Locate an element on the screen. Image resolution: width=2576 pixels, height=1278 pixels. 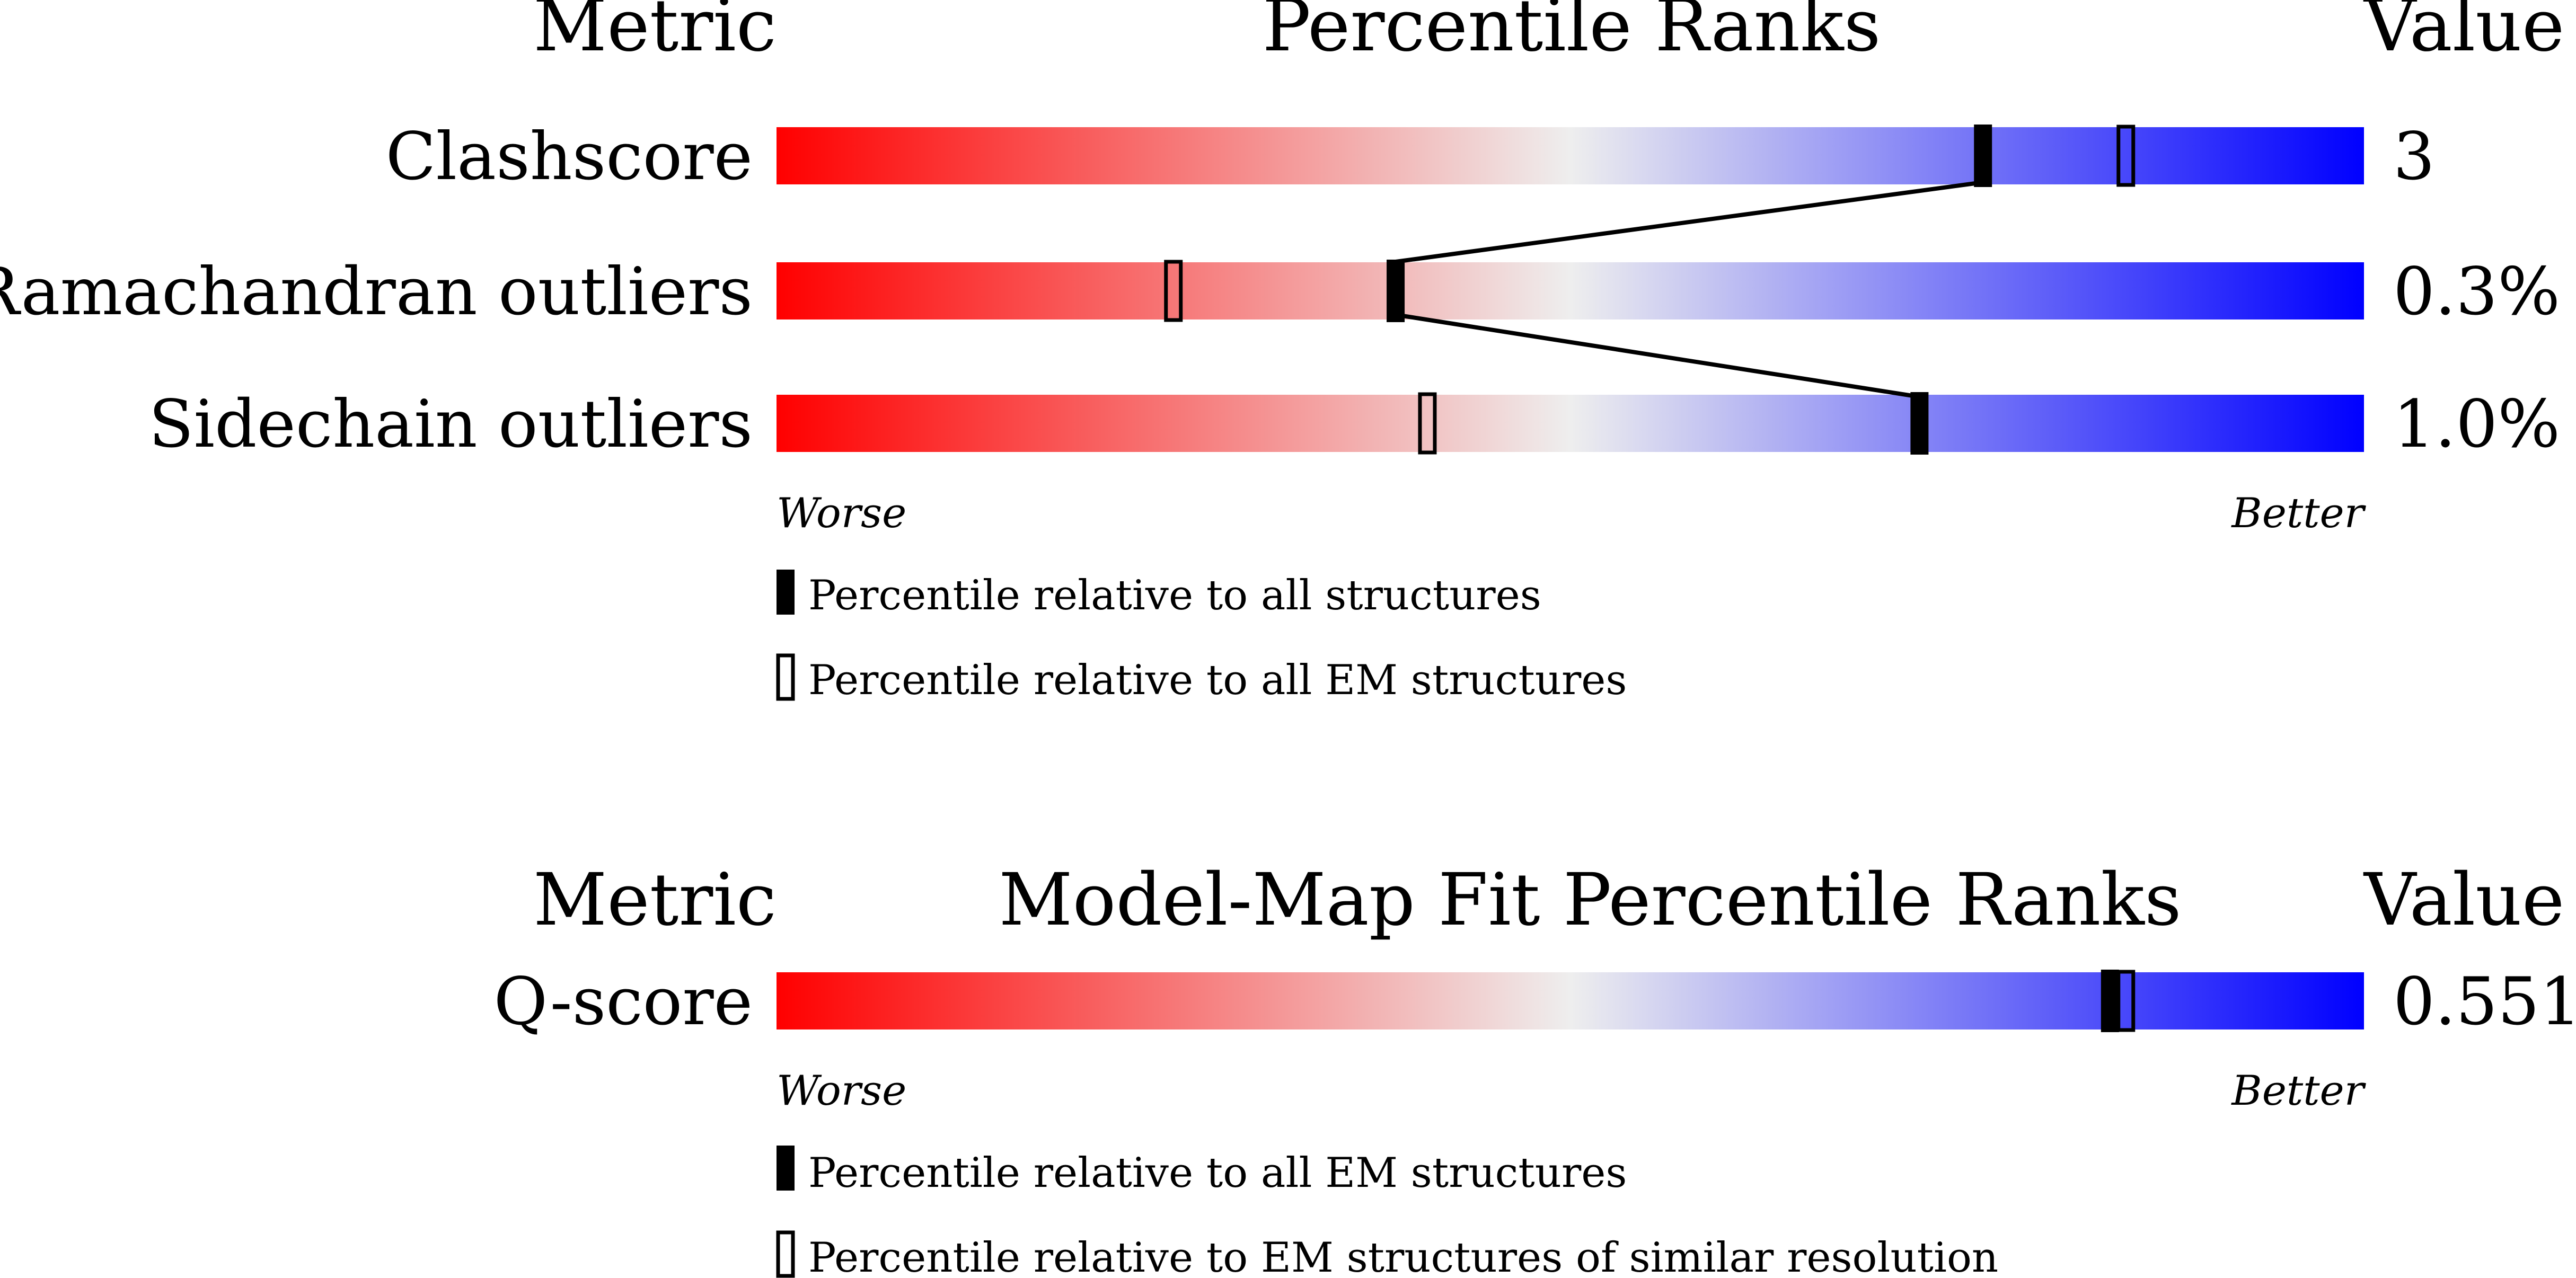
metric-value: 0.3% is located at coordinates (2476, 292).